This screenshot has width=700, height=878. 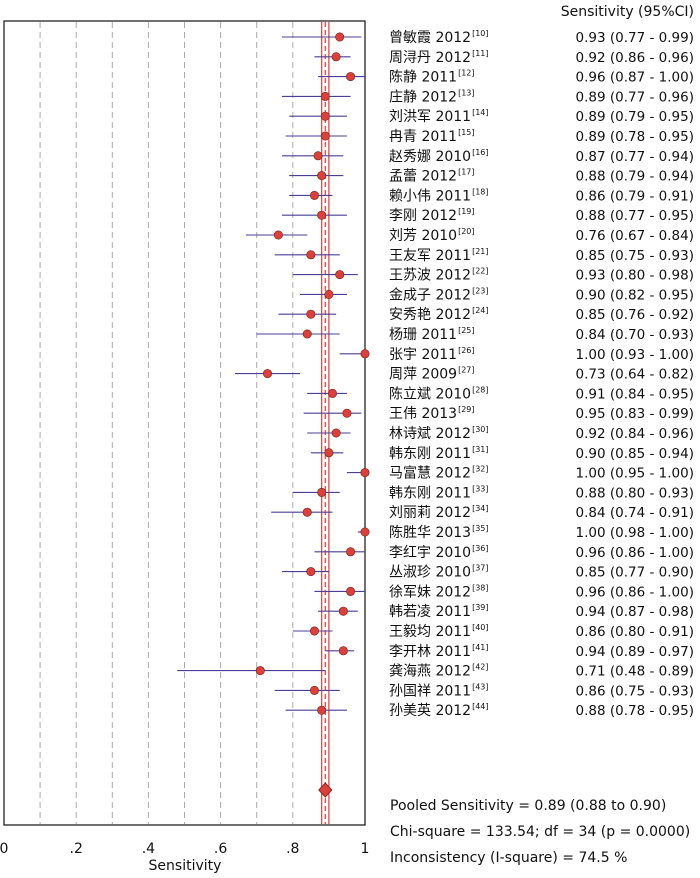 What do you see at coordinates (487, 215) in the screenshot?
I see `study-row: 李刚 2012[19] 0.88 (0.77 - 0.95)` at bounding box center [487, 215].